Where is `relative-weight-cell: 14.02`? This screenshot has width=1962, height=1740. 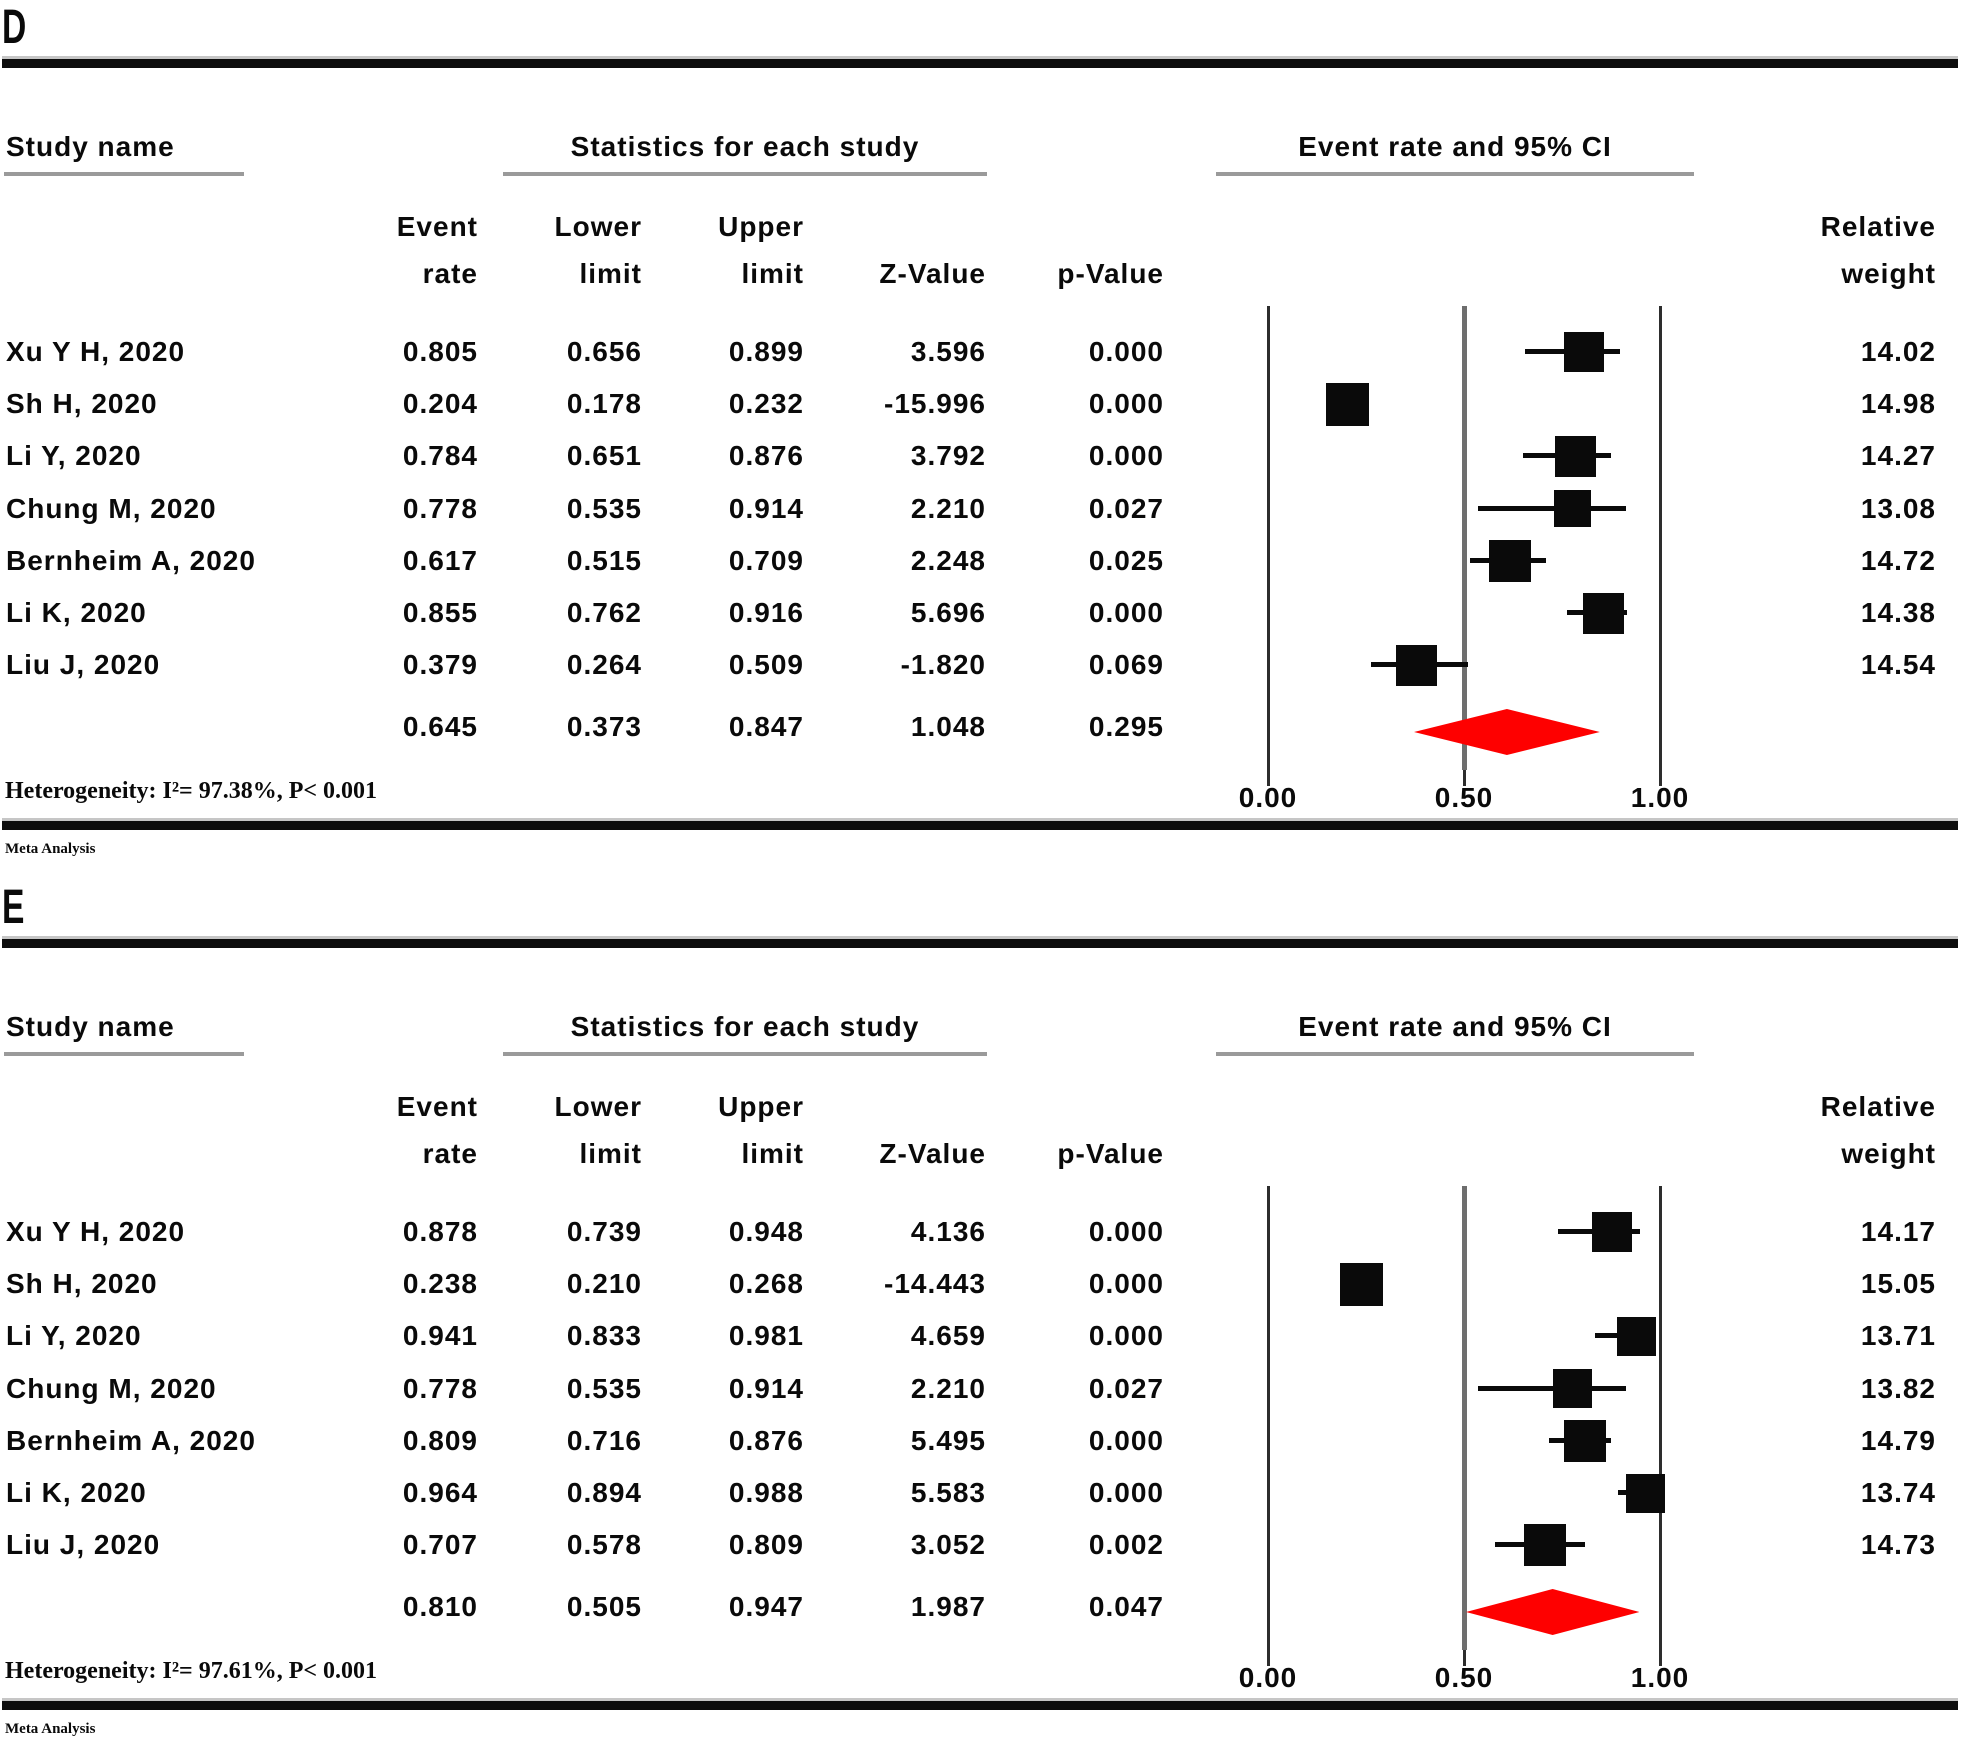
relative-weight-cell: 14.02 is located at coordinates (1898, 351).